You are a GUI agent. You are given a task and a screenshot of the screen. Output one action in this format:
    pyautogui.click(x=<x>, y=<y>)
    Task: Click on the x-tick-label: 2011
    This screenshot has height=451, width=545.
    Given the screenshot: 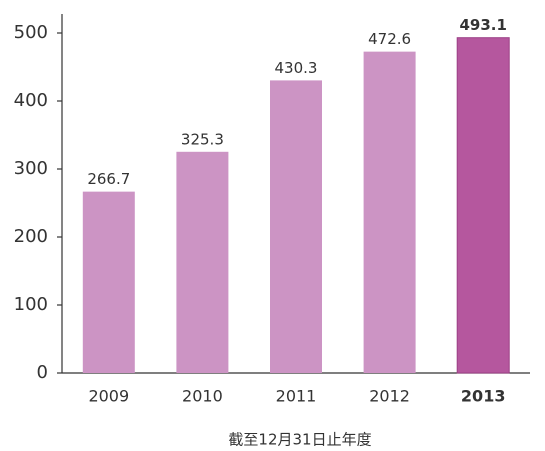 What is the action you would take?
    pyautogui.click(x=296, y=396)
    